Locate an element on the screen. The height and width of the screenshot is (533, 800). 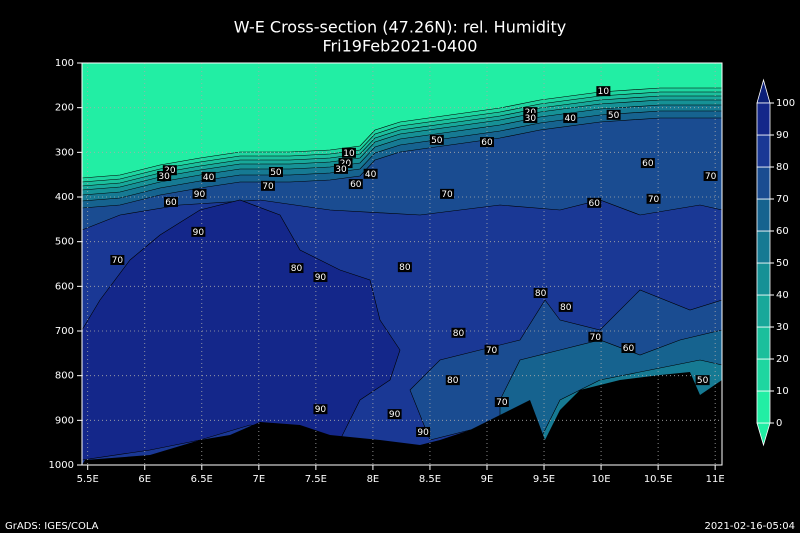
y-tick-label: 400 is located at coordinates (64, 197).